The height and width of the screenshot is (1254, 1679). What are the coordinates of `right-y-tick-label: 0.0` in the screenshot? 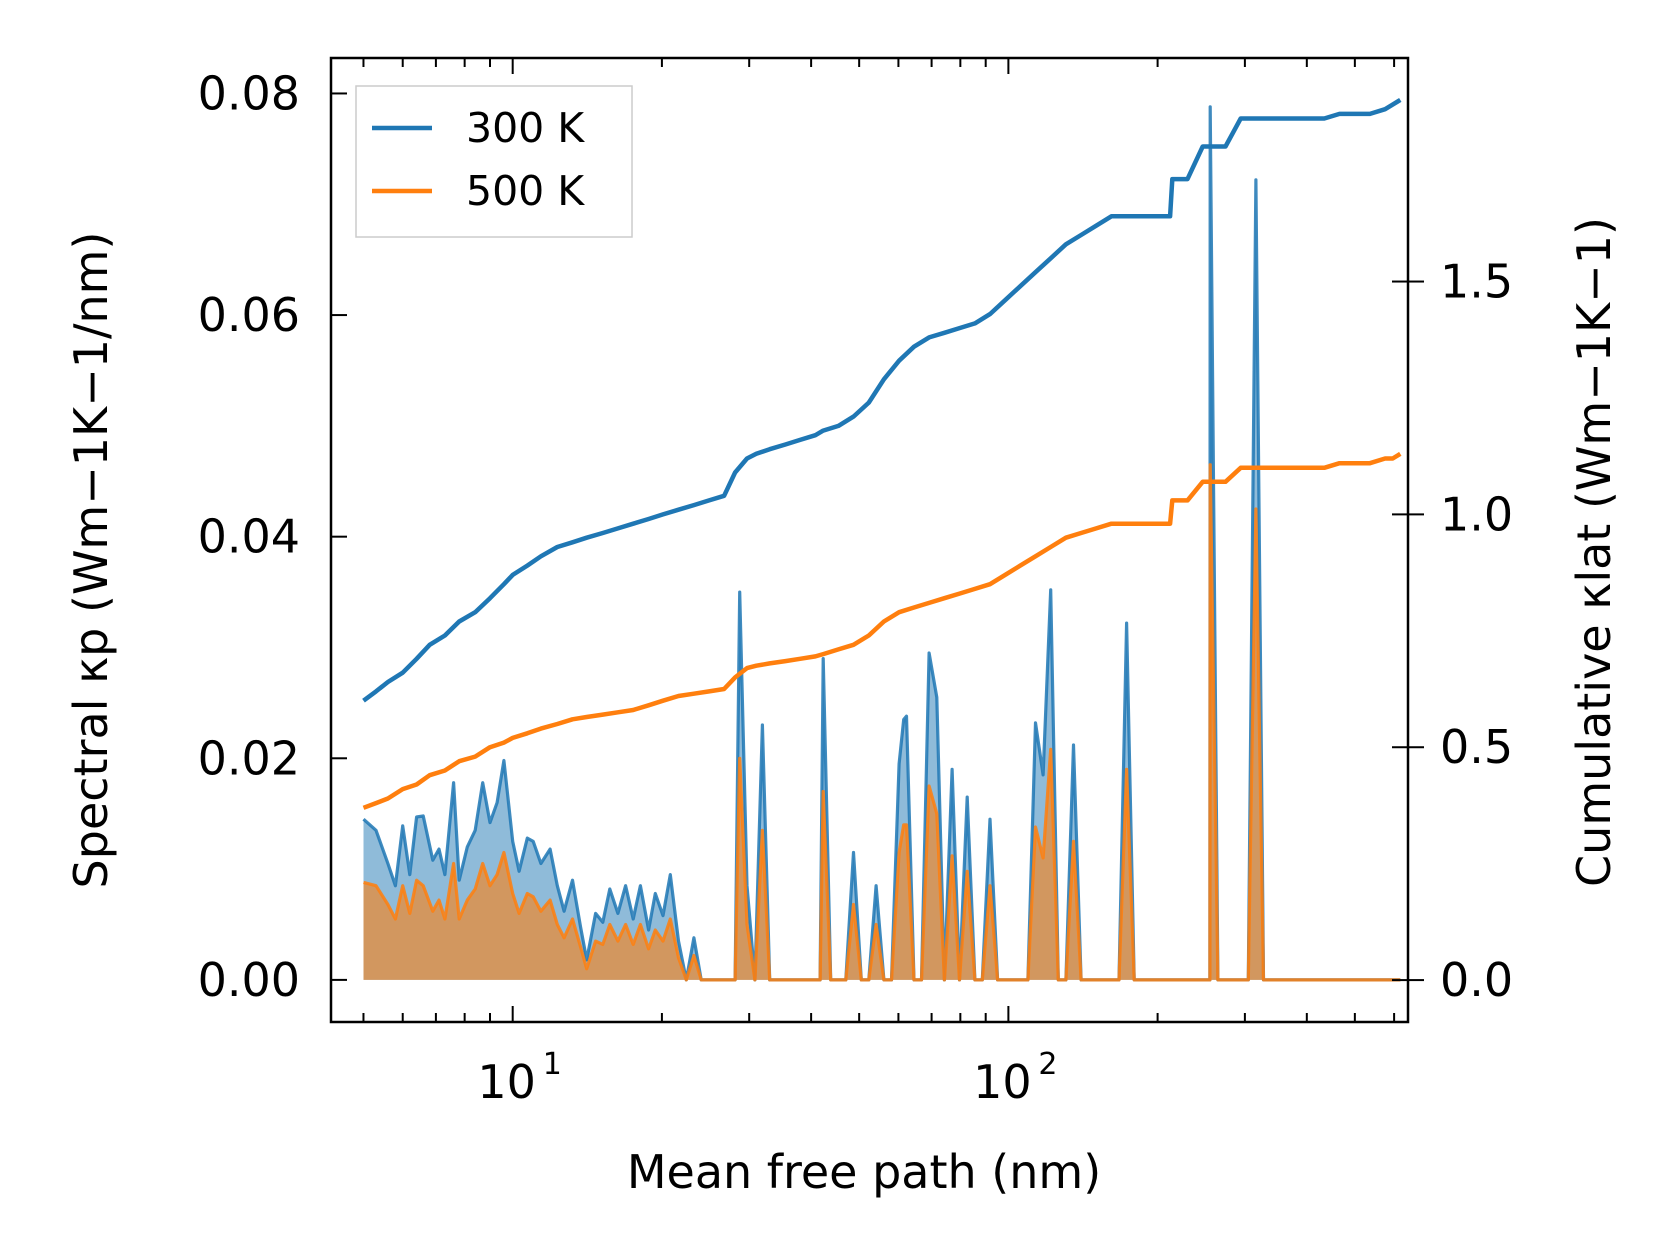 It's located at (1476, 980).